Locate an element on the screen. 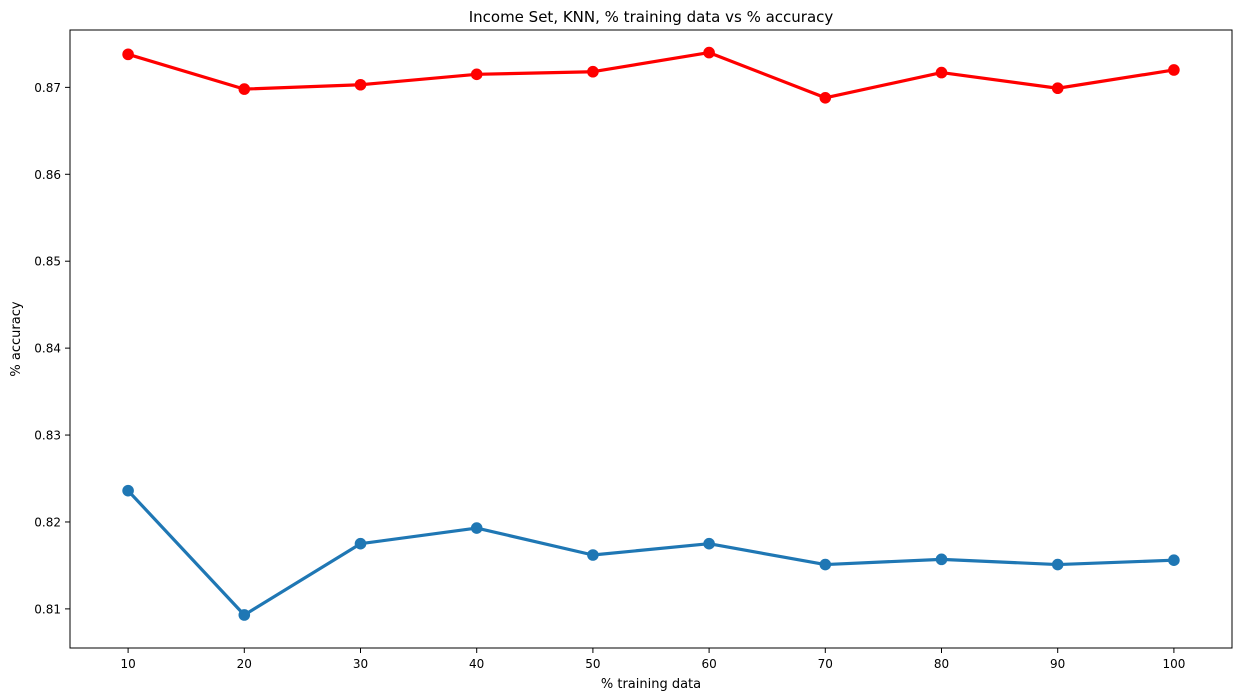  y-tick-label: 0.81 is located at coordinates (47, 609).